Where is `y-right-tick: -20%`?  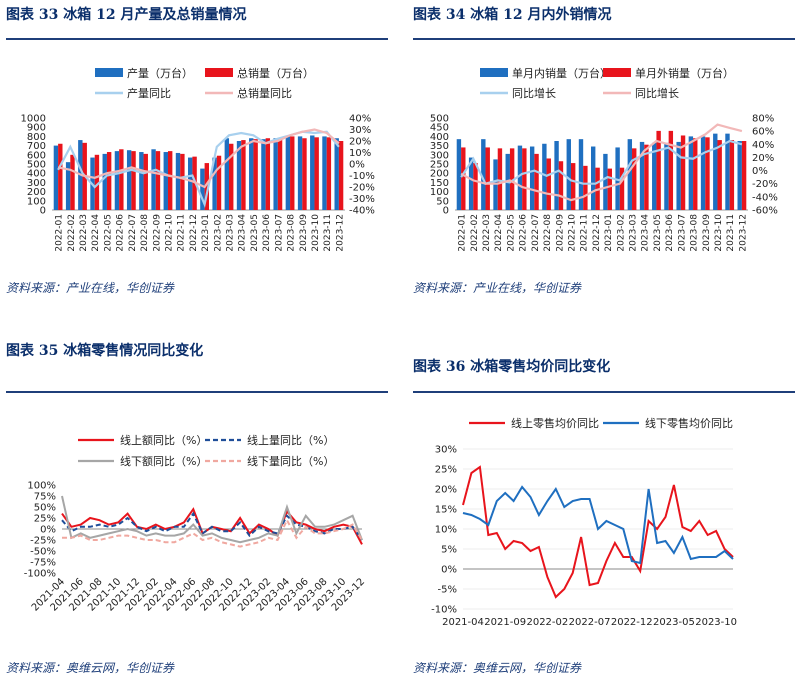 y-right-tick: -20% is located at coordinates (765, 184).